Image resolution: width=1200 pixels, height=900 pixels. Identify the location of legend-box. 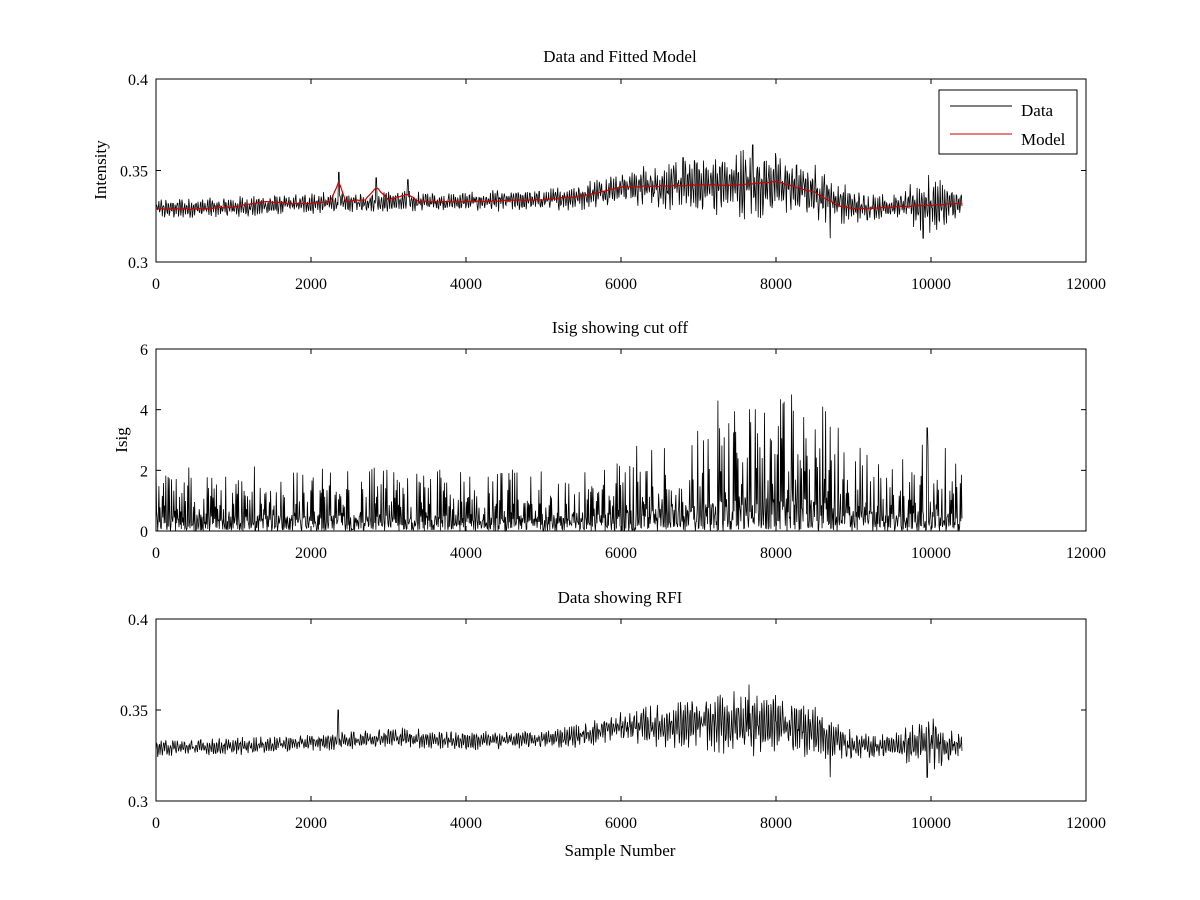
(1008, 122).